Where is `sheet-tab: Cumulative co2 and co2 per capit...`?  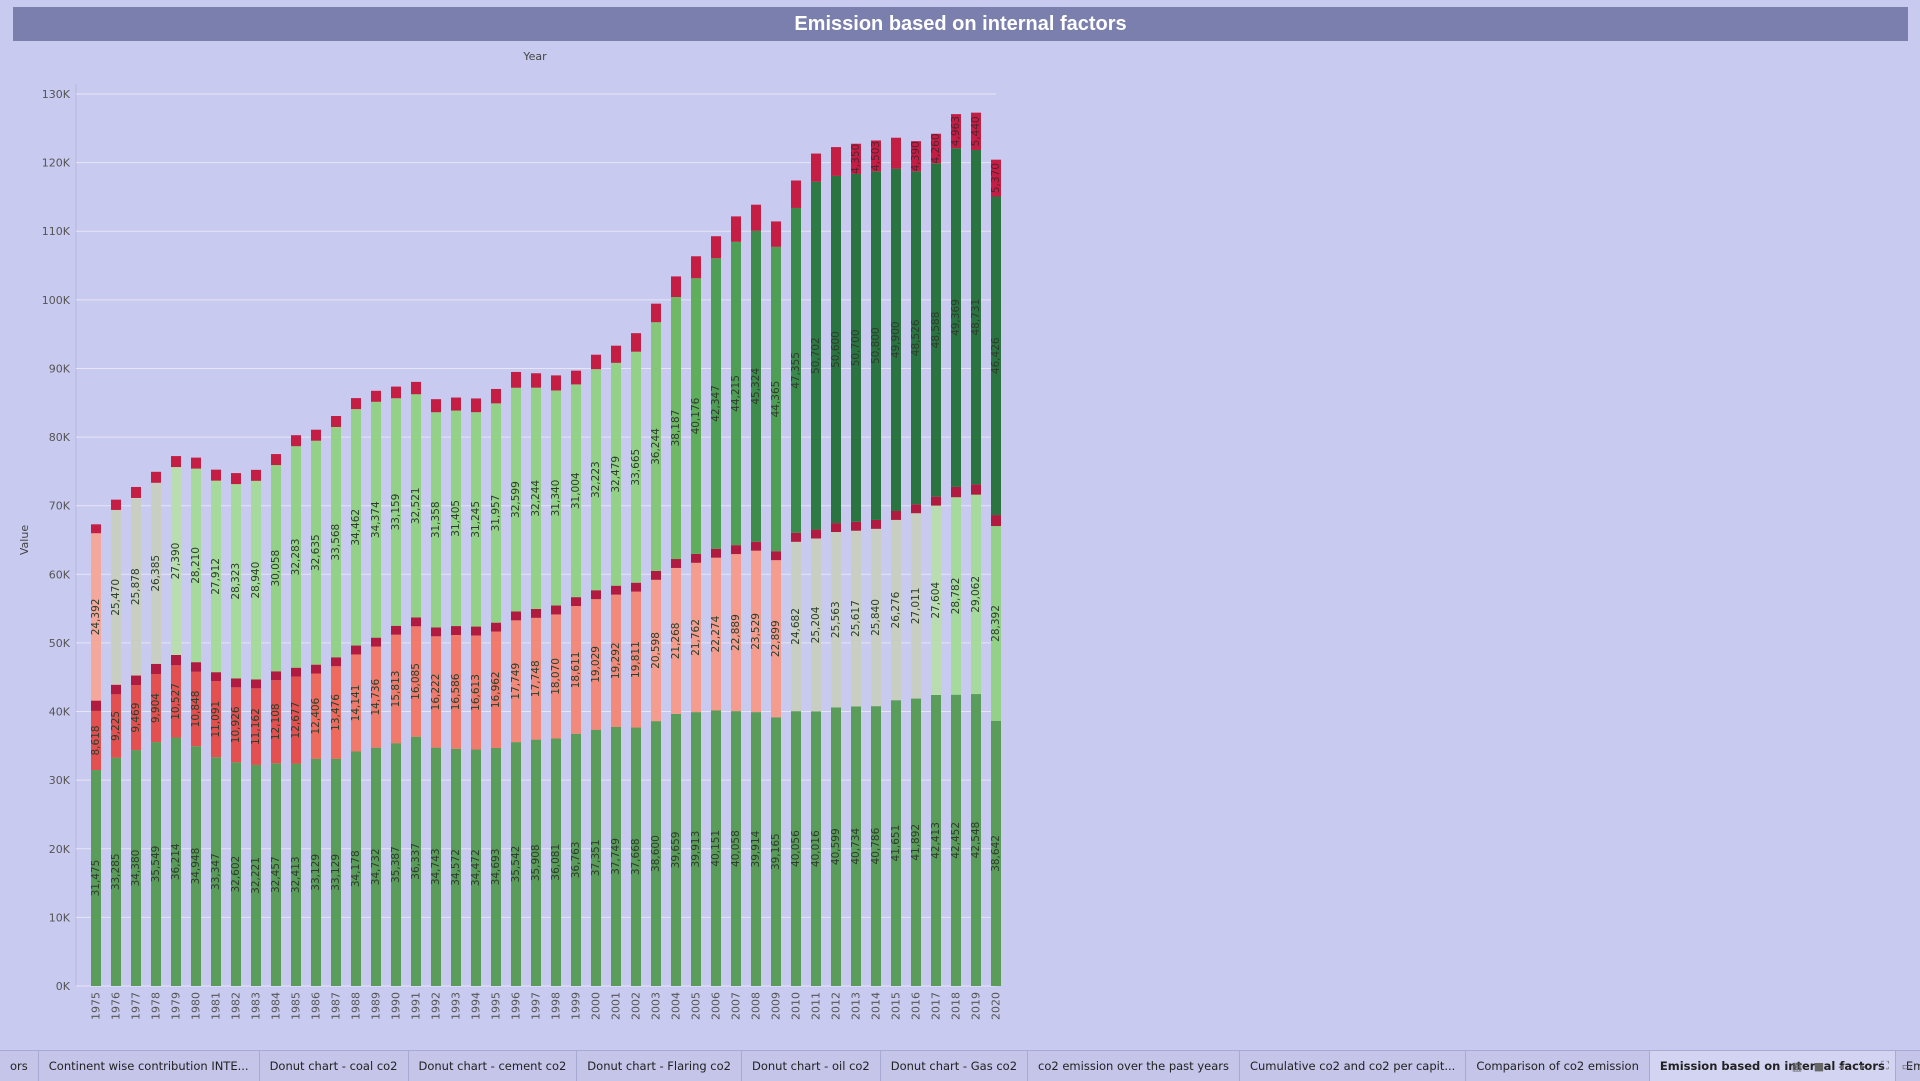
sheet-tab: Cumulative co2 and co2 per capit... is located at coordinates (1353, 1066).